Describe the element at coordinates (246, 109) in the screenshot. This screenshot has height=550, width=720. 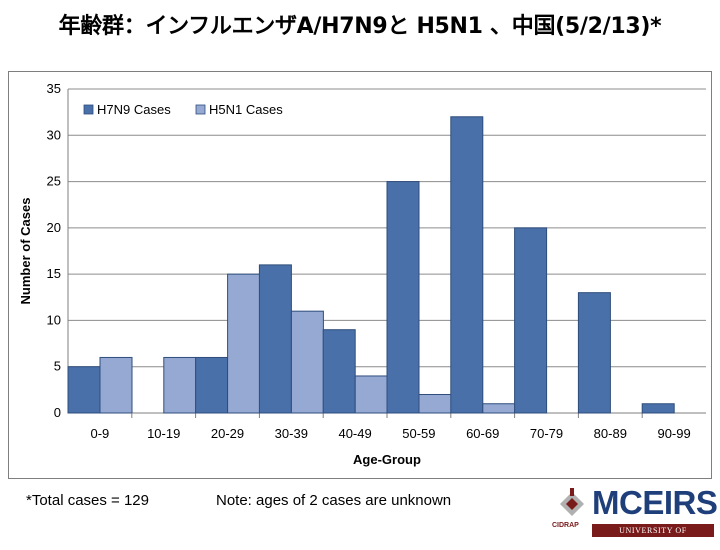
I see `legend-label: H5N1 Cases` at that location.